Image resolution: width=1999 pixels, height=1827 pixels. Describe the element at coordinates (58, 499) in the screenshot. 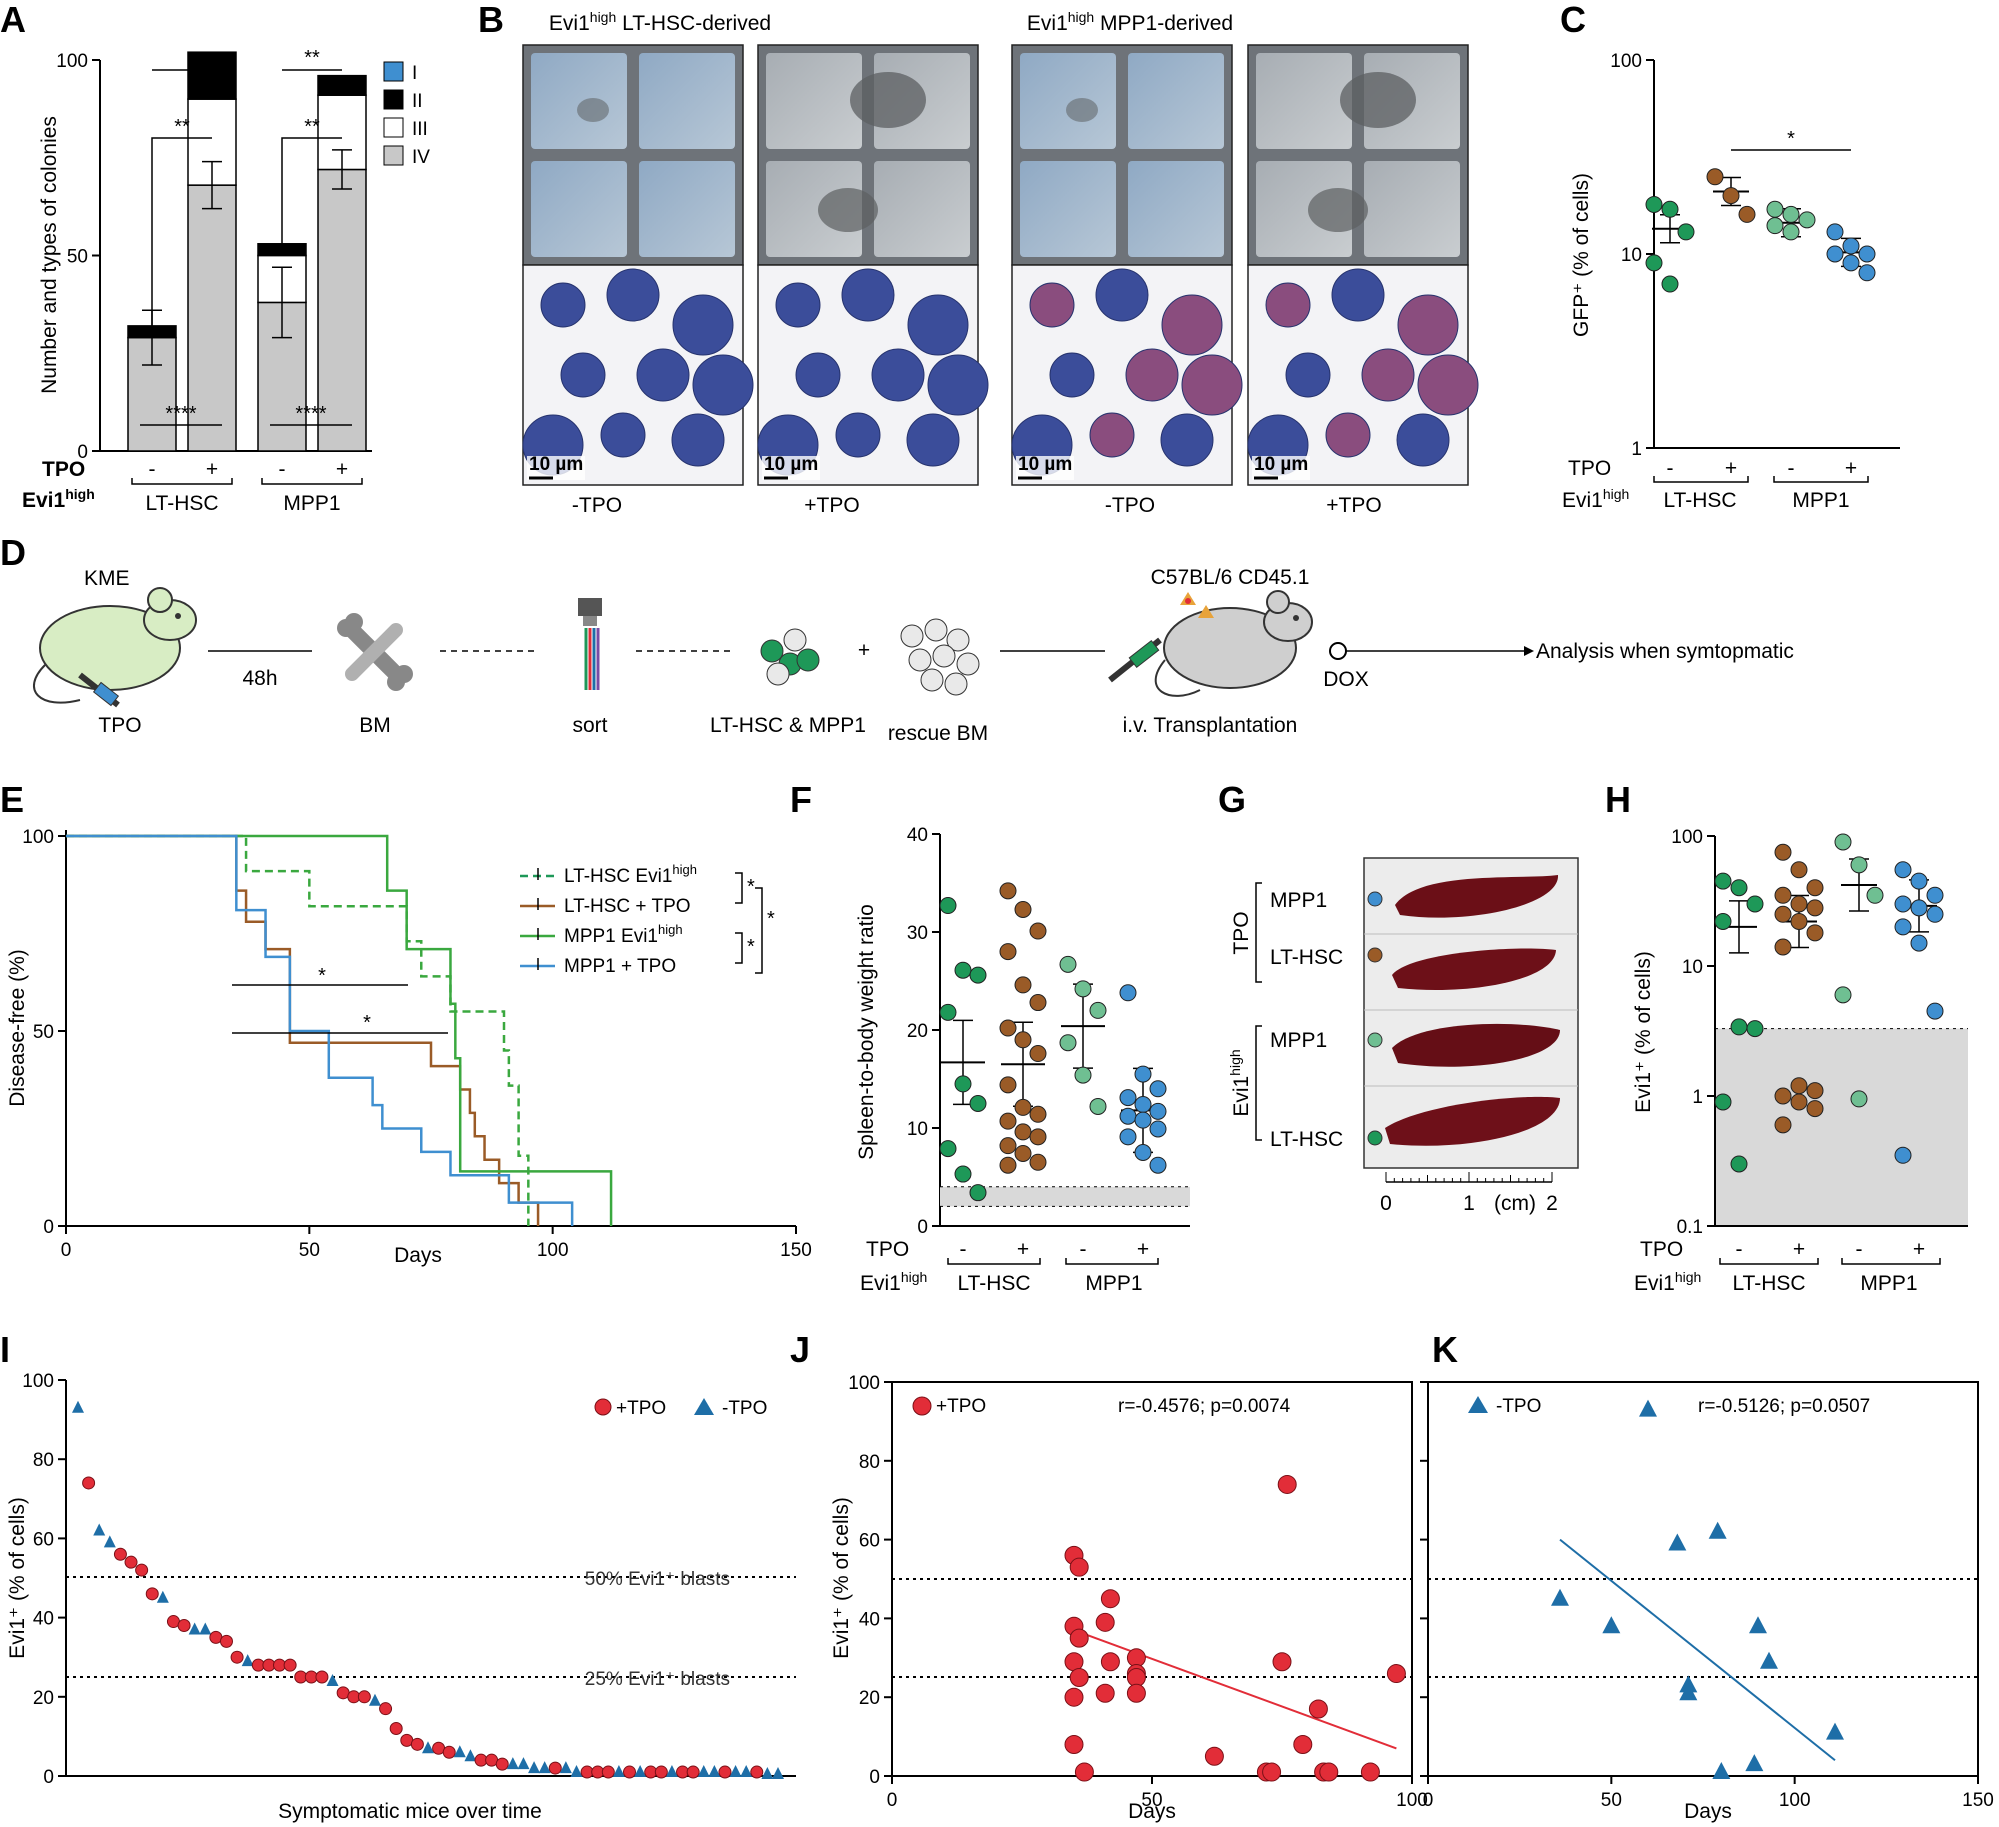

I see `a-row-evi: Evi1high` at that location.